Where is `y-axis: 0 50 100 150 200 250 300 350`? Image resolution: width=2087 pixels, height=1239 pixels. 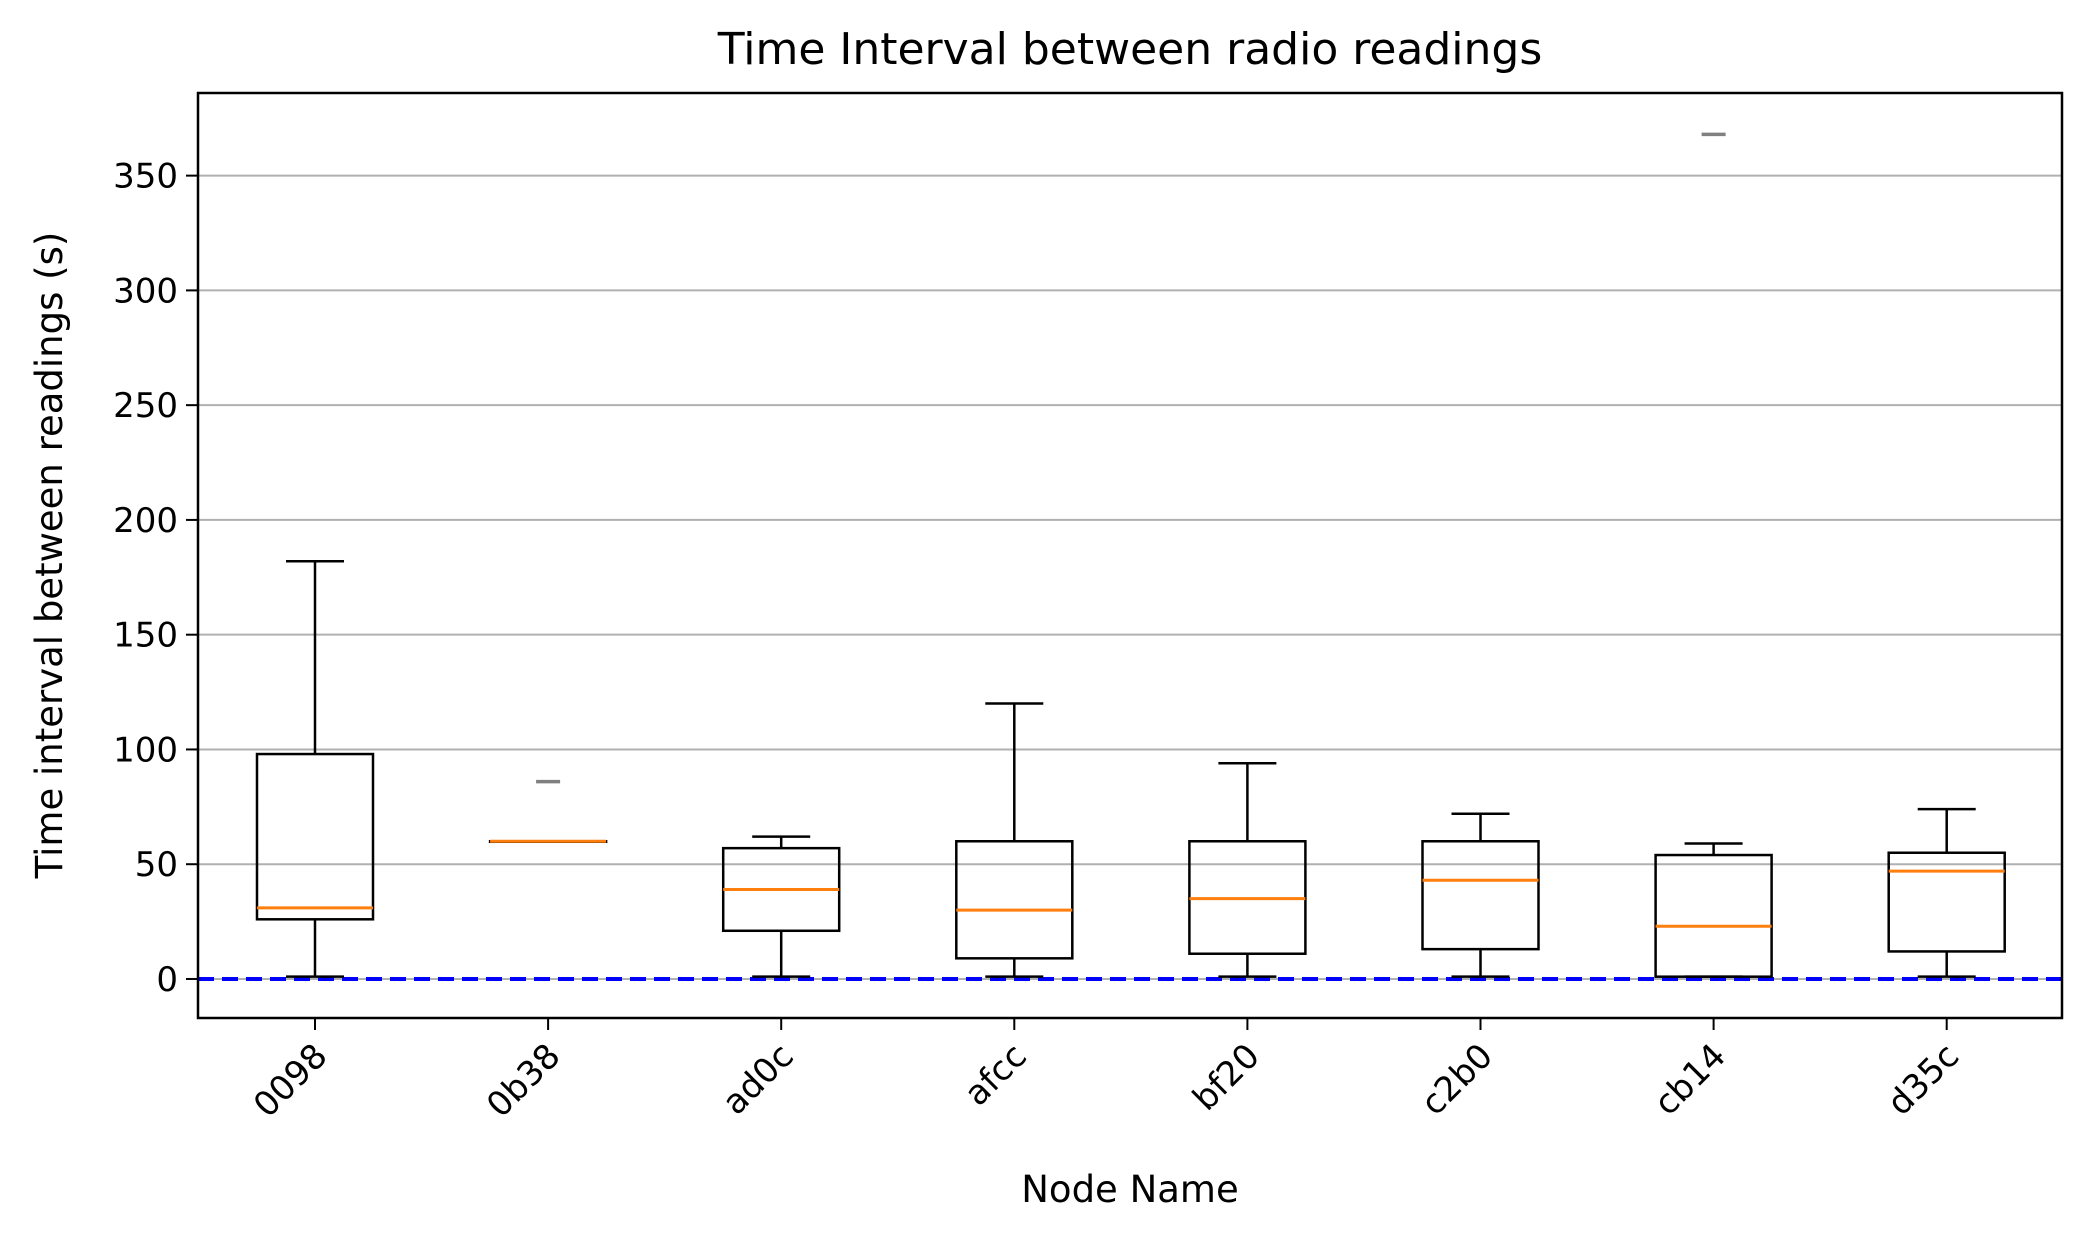 y-axis: 0 50 100 150 200 250 300 350 is located at coordinates (155, 578).